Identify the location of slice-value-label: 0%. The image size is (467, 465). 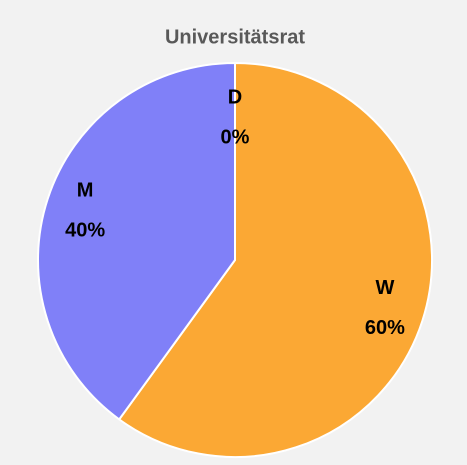
(235, 137).